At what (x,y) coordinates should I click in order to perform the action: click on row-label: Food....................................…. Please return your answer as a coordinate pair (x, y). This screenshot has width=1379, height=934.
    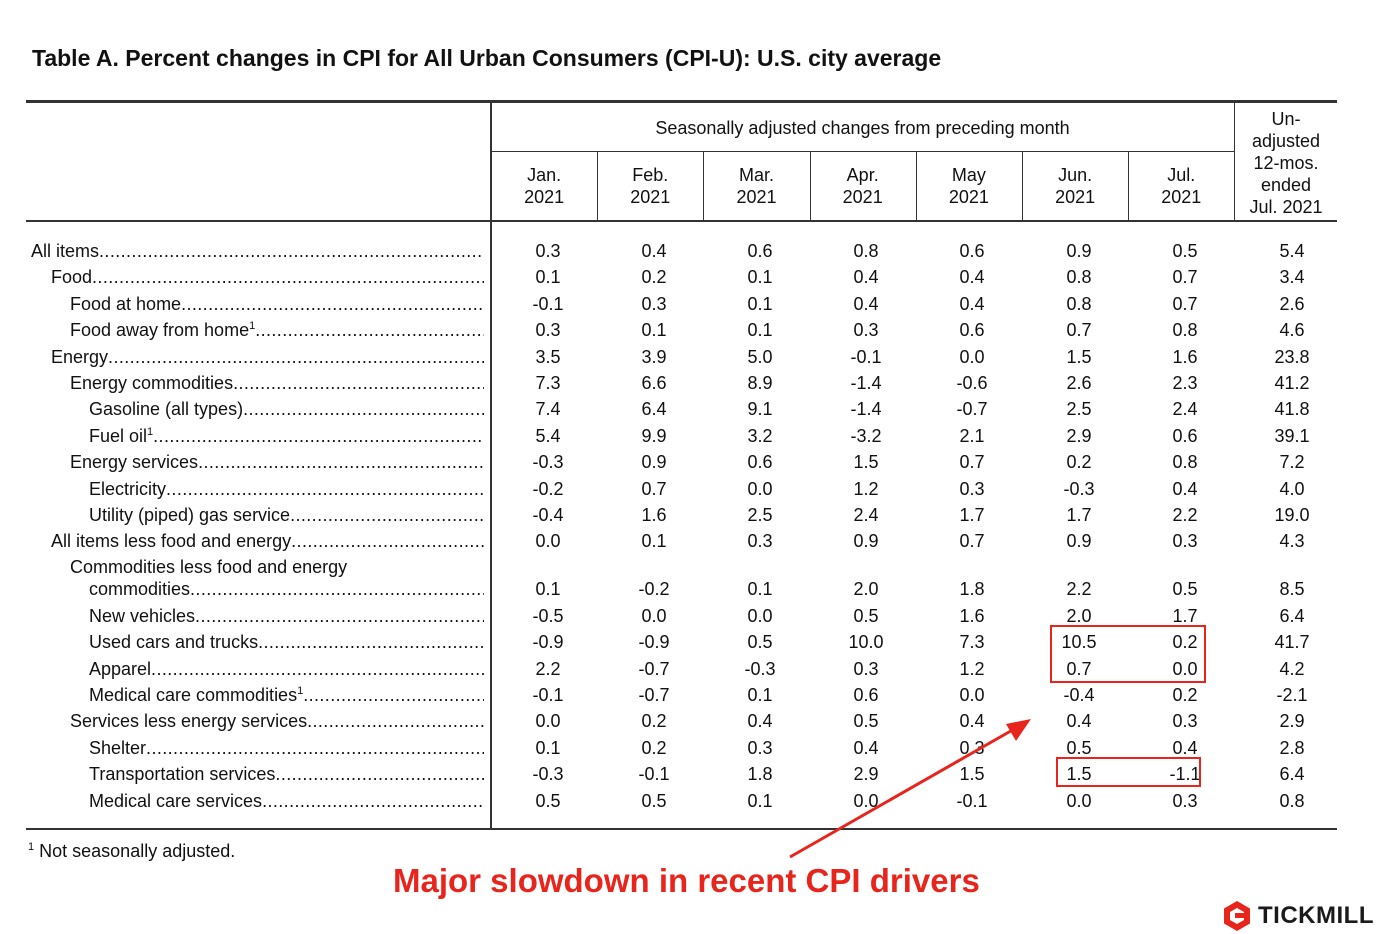
    Looking at the image, I should click on (267, 277).